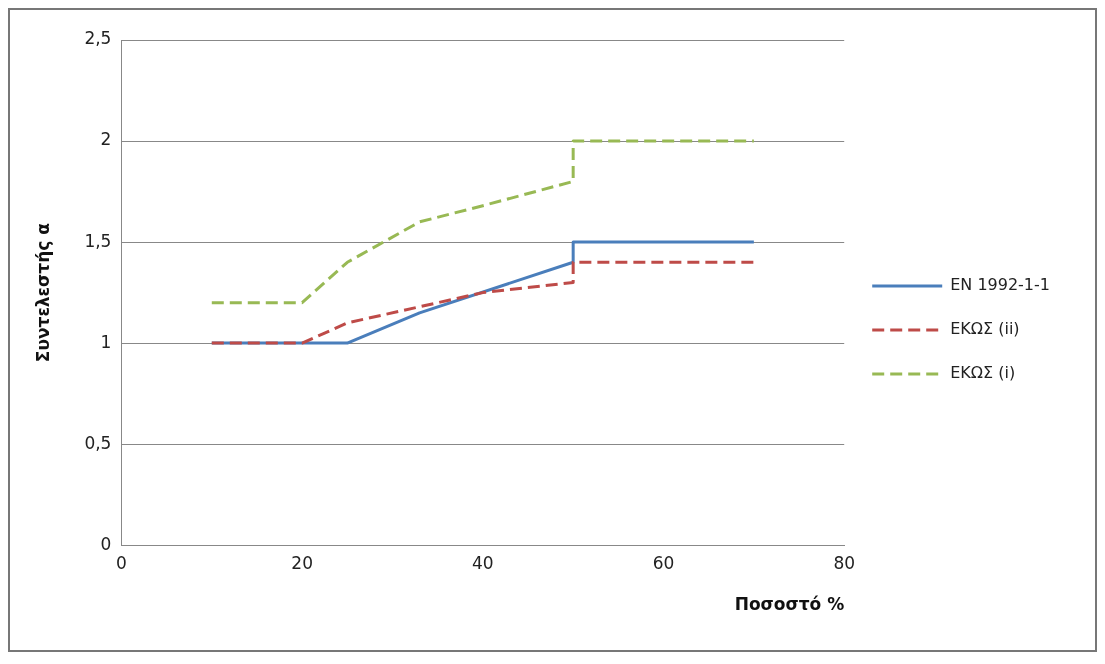  What do you see at coordinates (98, 240) in the screenshot?
I see `y-tick-label: 1,5` at bounding box center [98, 240].